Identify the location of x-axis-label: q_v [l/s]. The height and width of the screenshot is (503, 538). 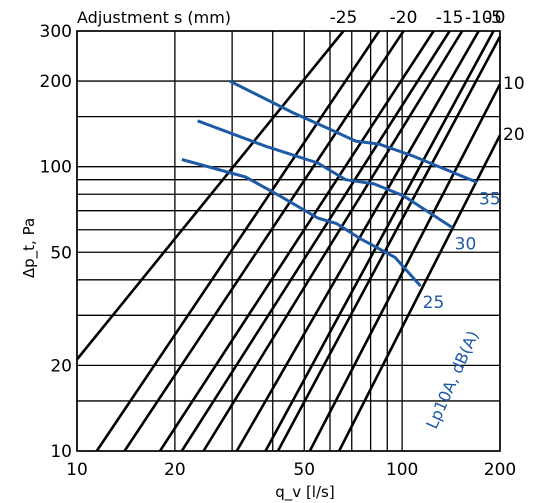
(304, 492).